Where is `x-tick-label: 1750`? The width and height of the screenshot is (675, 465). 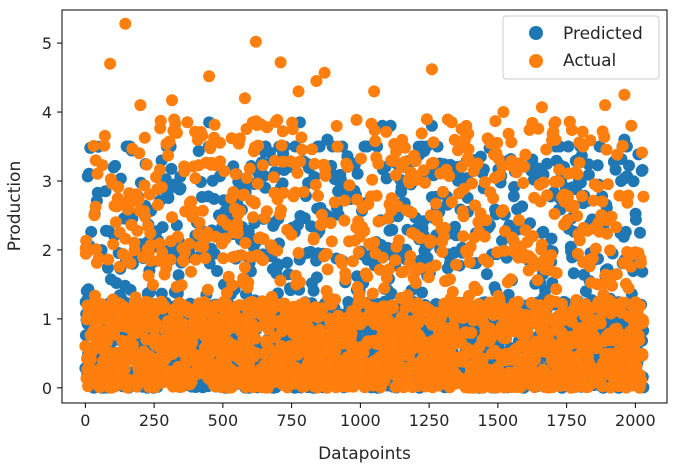
x-tick-label: 1750 is located at coordinates (566, 420).